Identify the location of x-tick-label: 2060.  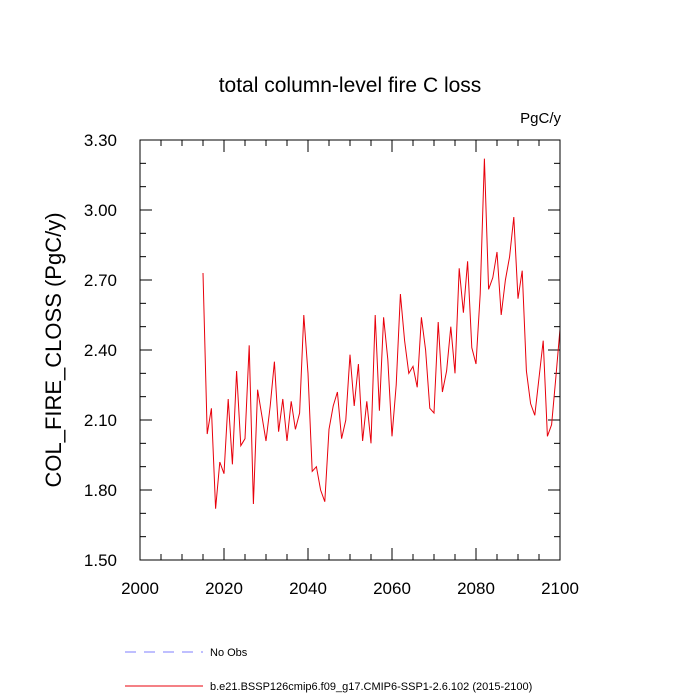
(392, 588).